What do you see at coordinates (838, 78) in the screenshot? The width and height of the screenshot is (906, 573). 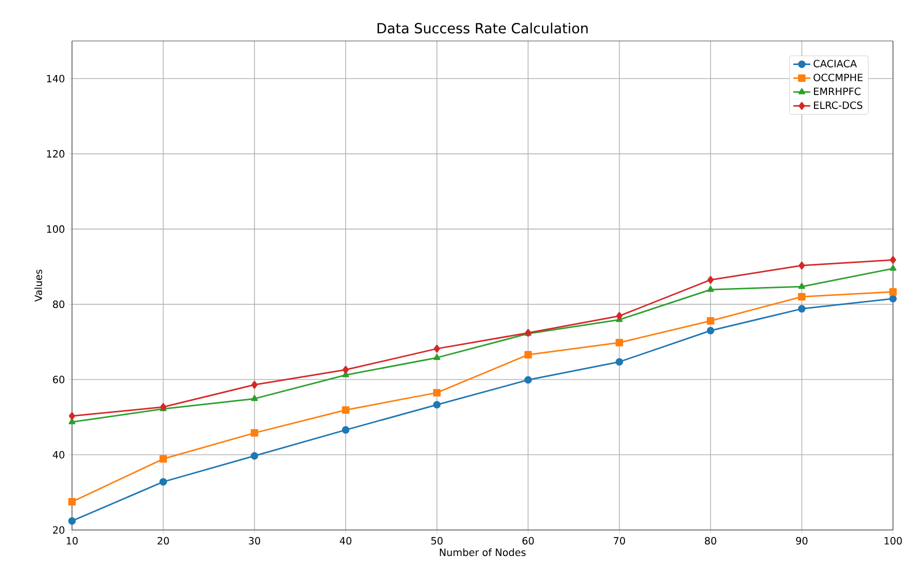 I see `legend-label: OCCMPHE` at bounding box center [838, 78].